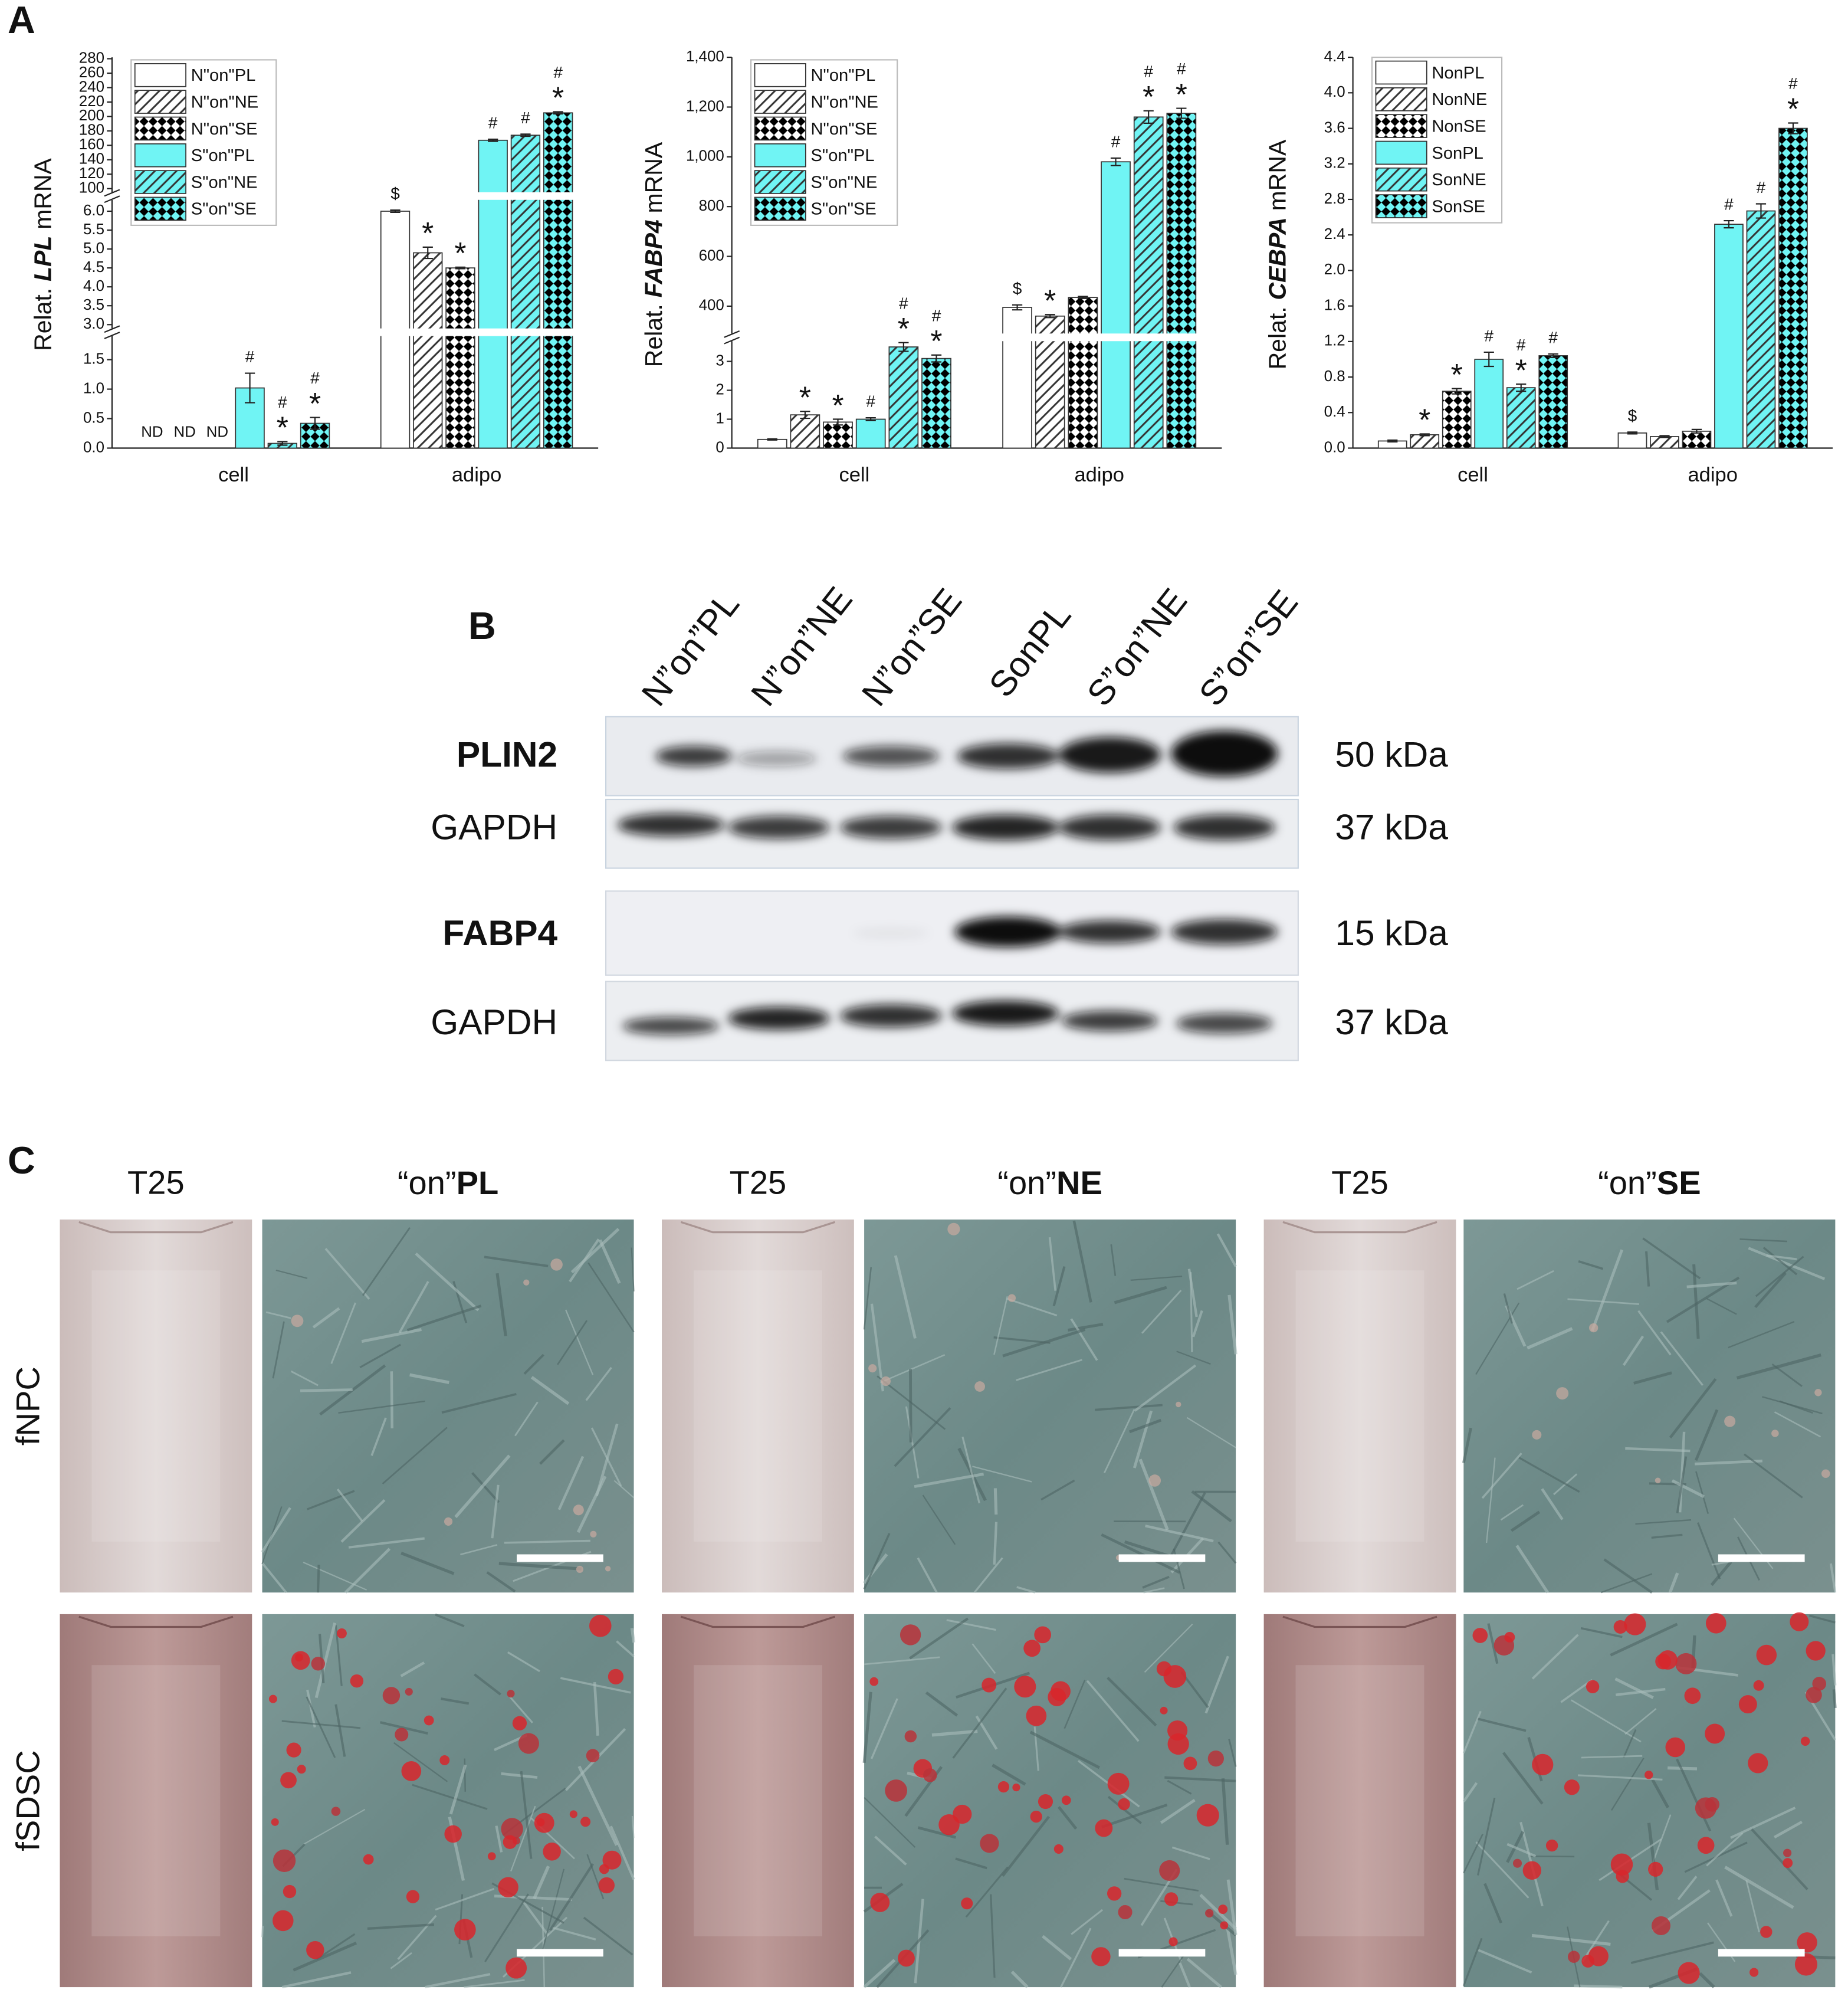 The image size is (1848, 1993). I want to click on y-tick-label: 3, so click(720, 360).